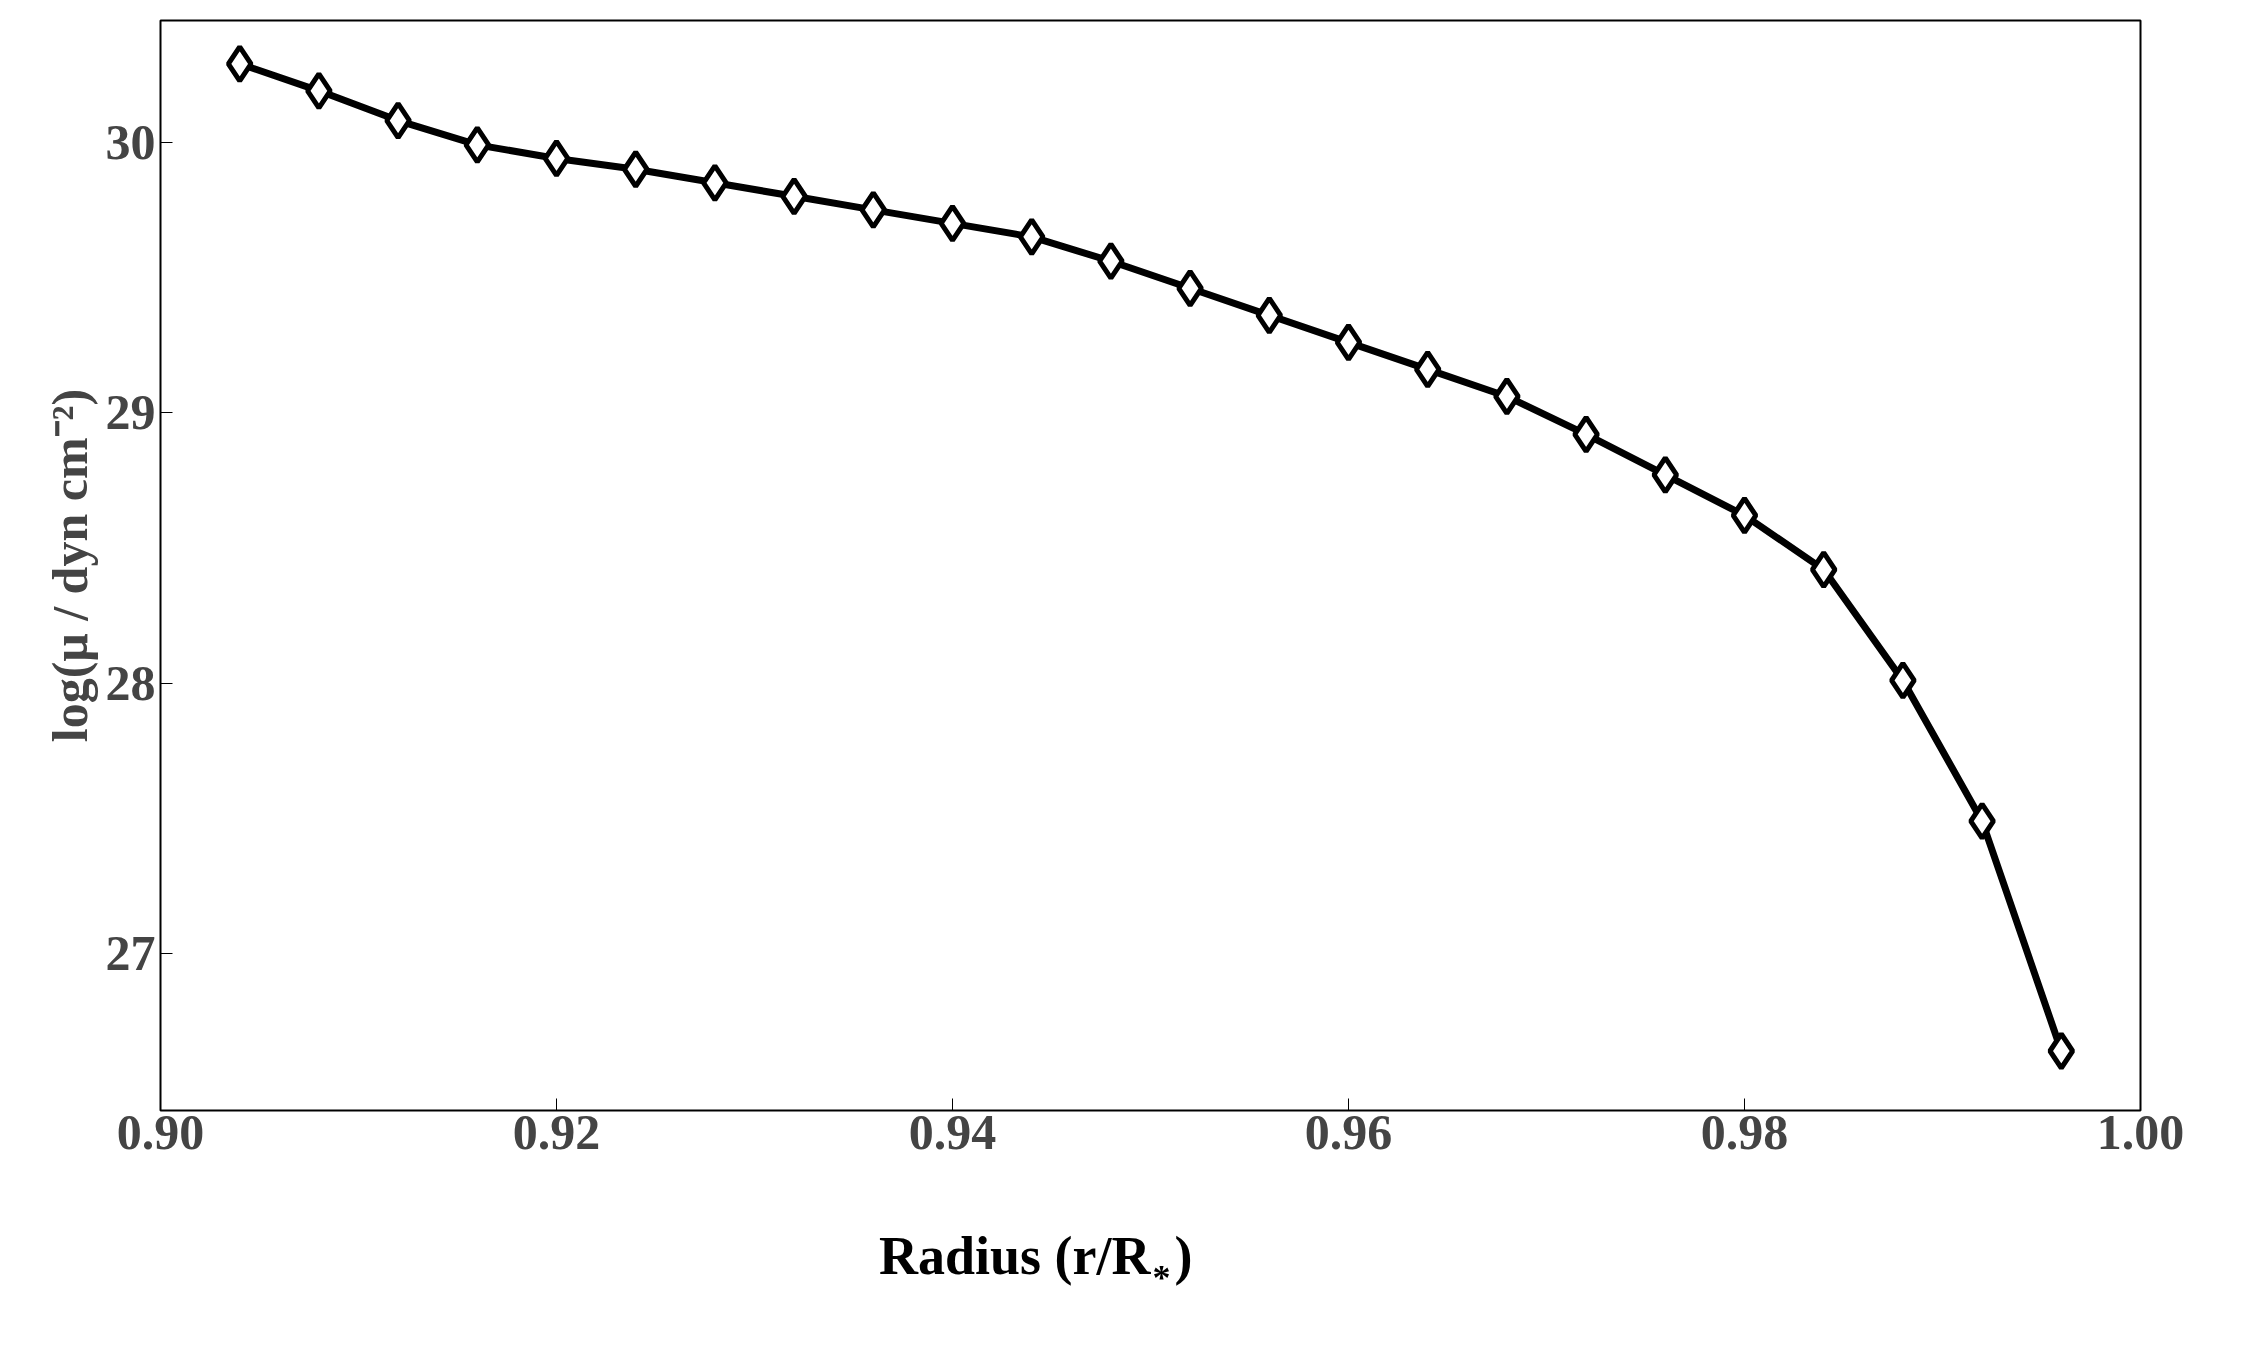 The width and height of the screenshot is (2259, 1351). I want to click on x-tick-label: 0.90, so click(160, 1131).